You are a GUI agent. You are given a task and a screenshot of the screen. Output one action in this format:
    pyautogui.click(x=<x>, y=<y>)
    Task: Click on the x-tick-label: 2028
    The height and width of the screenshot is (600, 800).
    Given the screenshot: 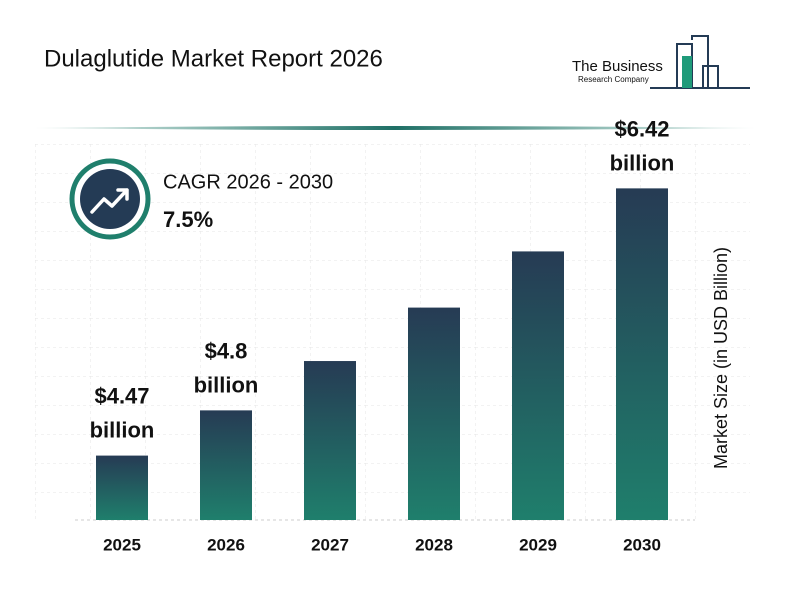 What is the action you would take?
    pyautogui.click(x=434, y=544)
    